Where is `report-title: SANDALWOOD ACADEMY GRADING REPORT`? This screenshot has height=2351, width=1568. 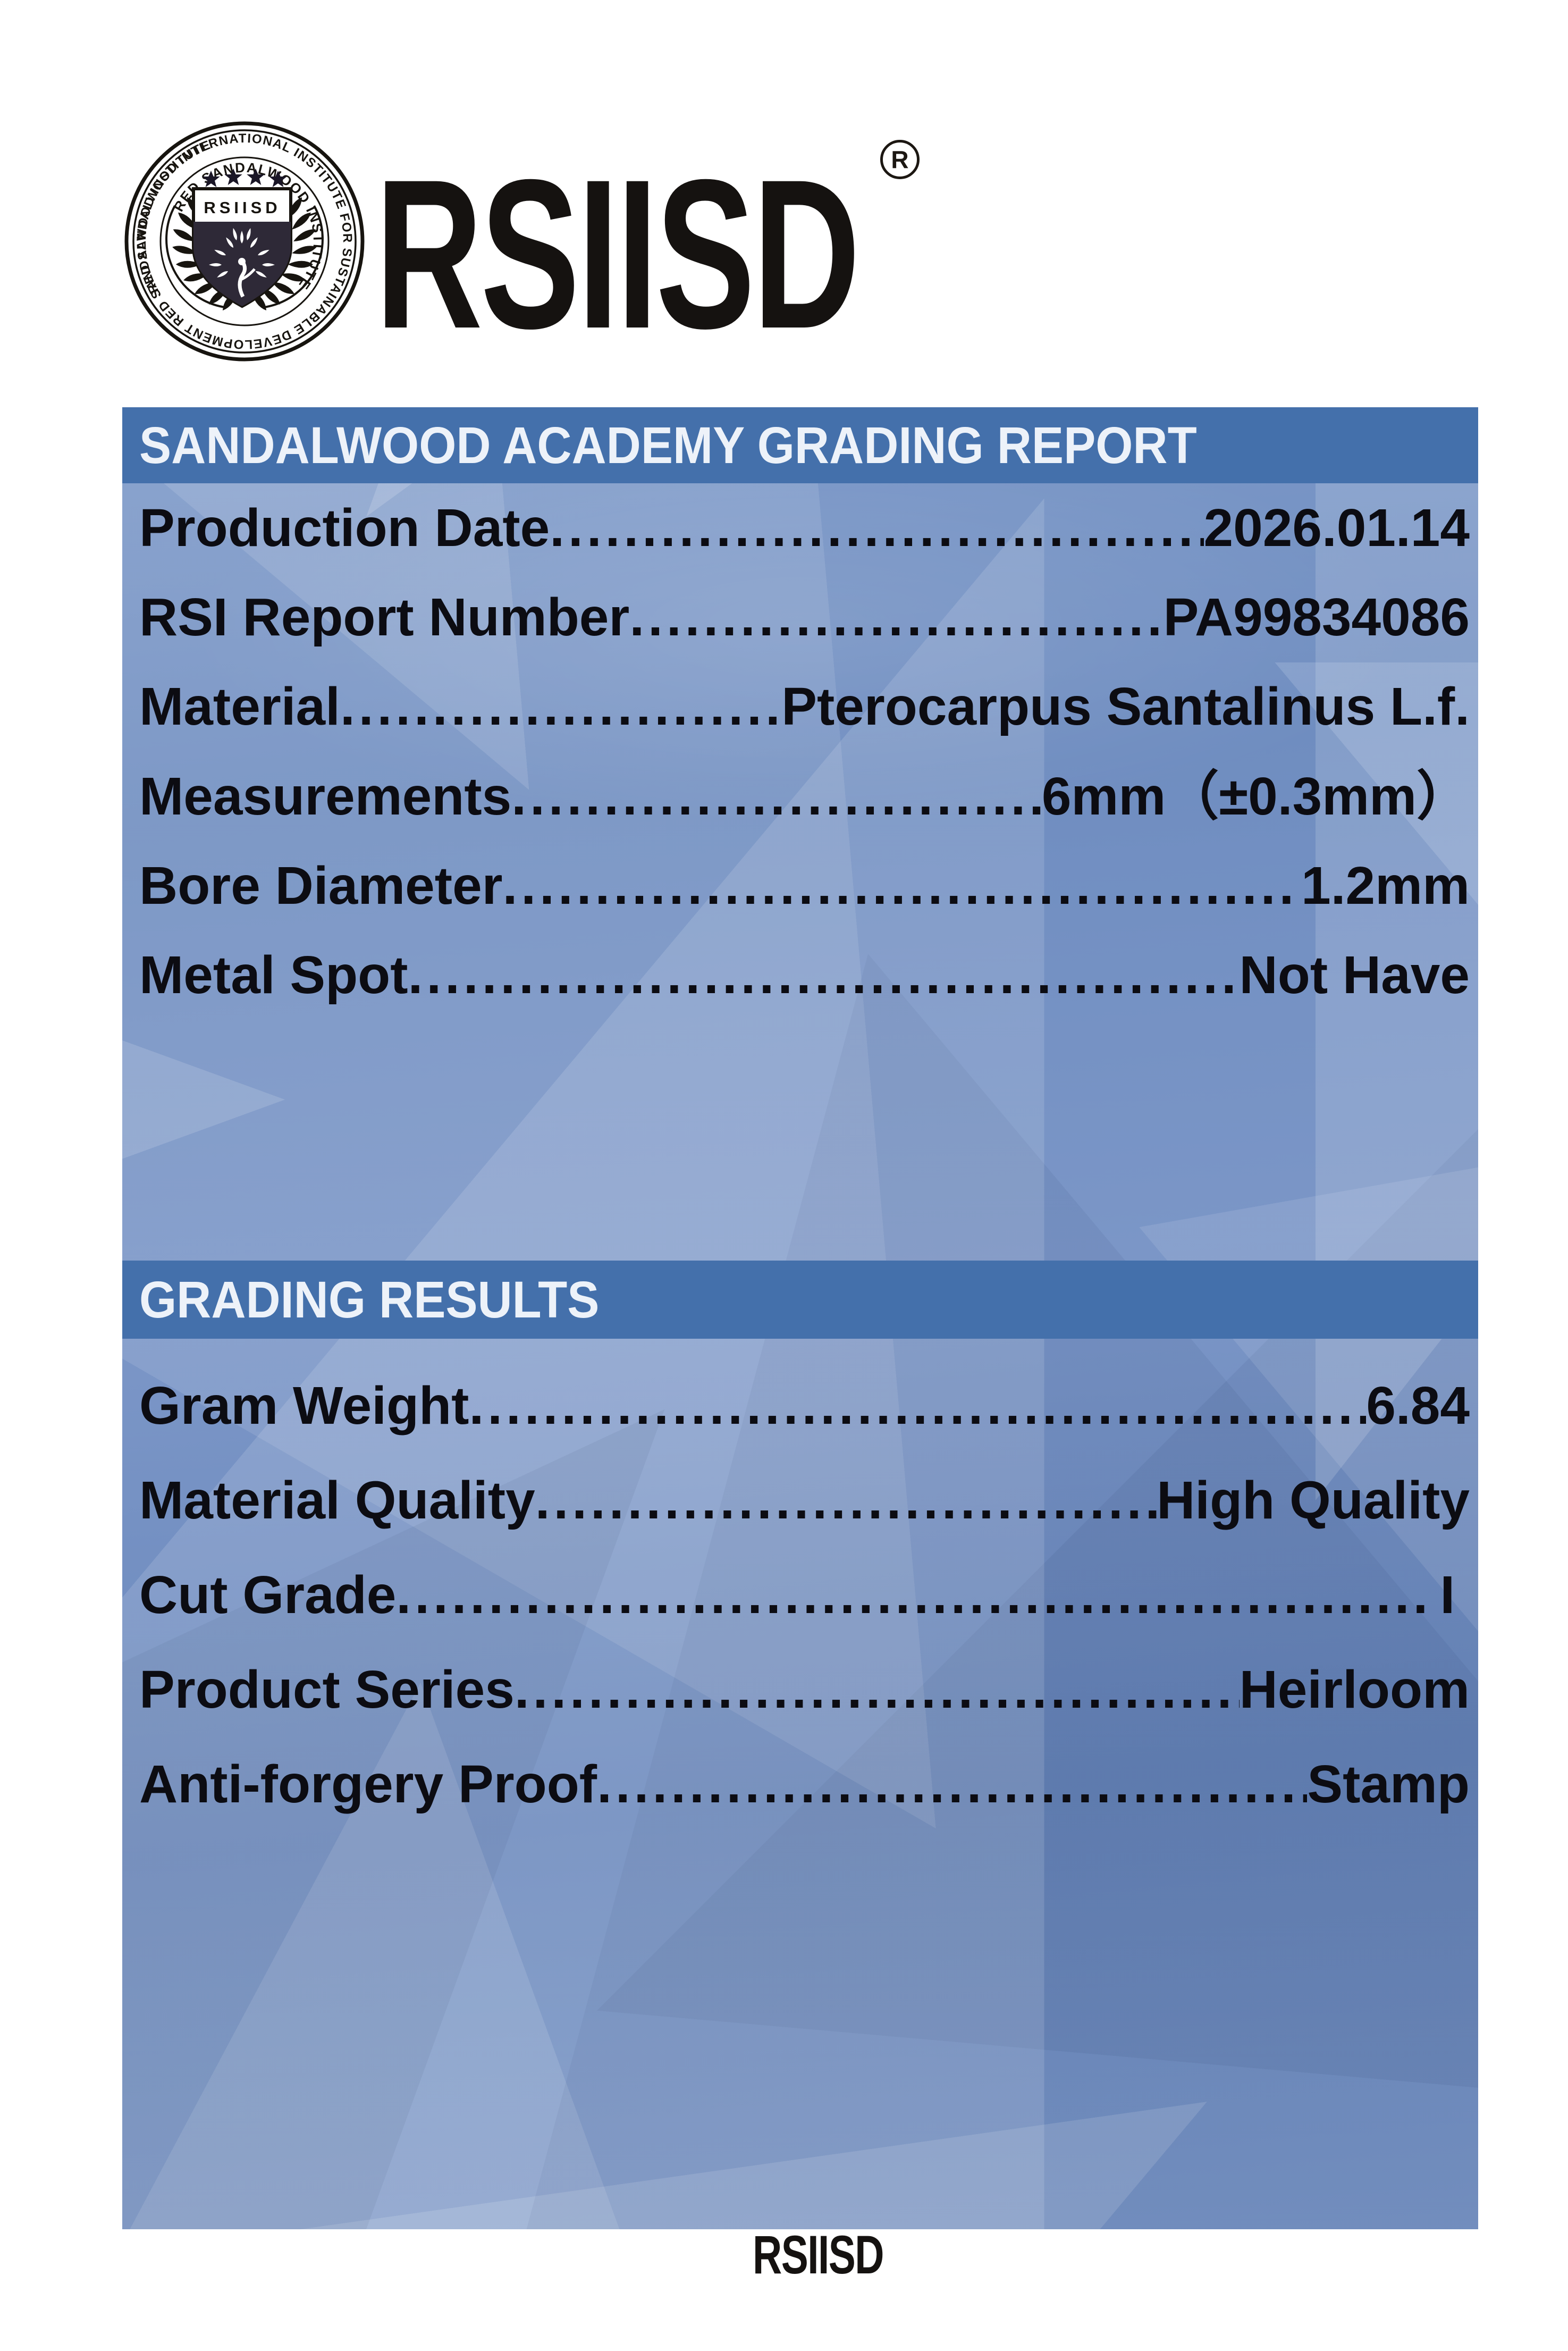 report-title: SANDALWOOD ACADEMY GRADING REPORT is located at coordinates (668, 445).